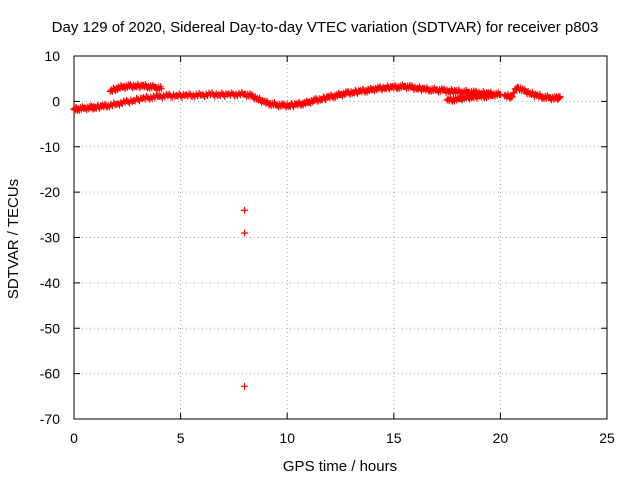 The width and height of the screenshot is (640, 480). Describe the element at coordinates (50, 147) in the screenshot. I see `y-tick-label: -10` at that location.